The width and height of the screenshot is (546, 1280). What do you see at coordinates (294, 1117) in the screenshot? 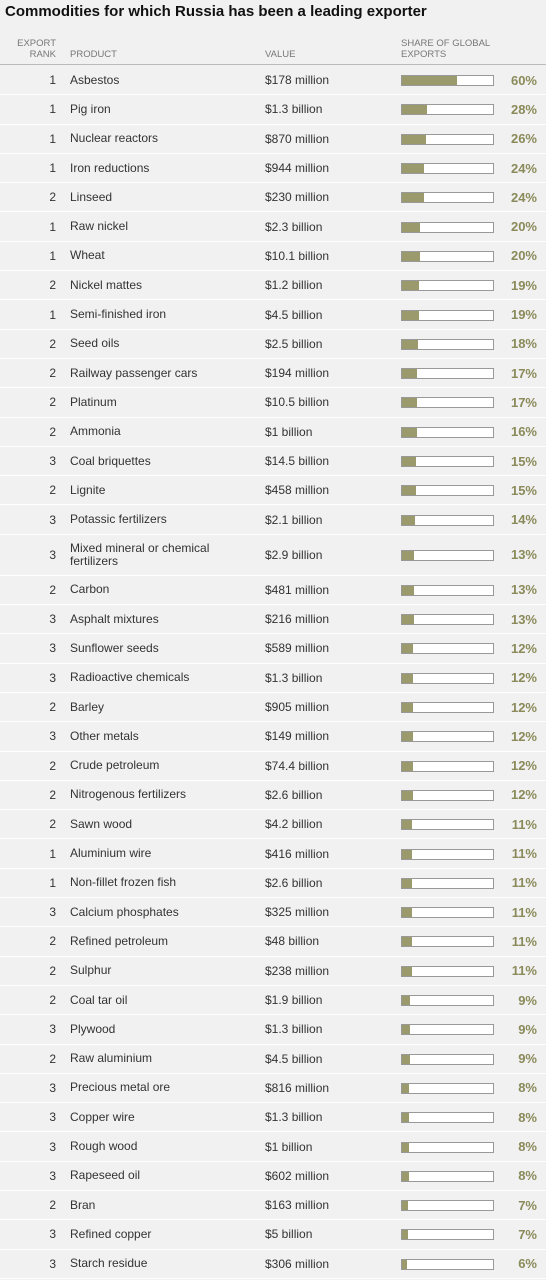
I see `value: $1.3 billion` at bounding box center [294, 1117].